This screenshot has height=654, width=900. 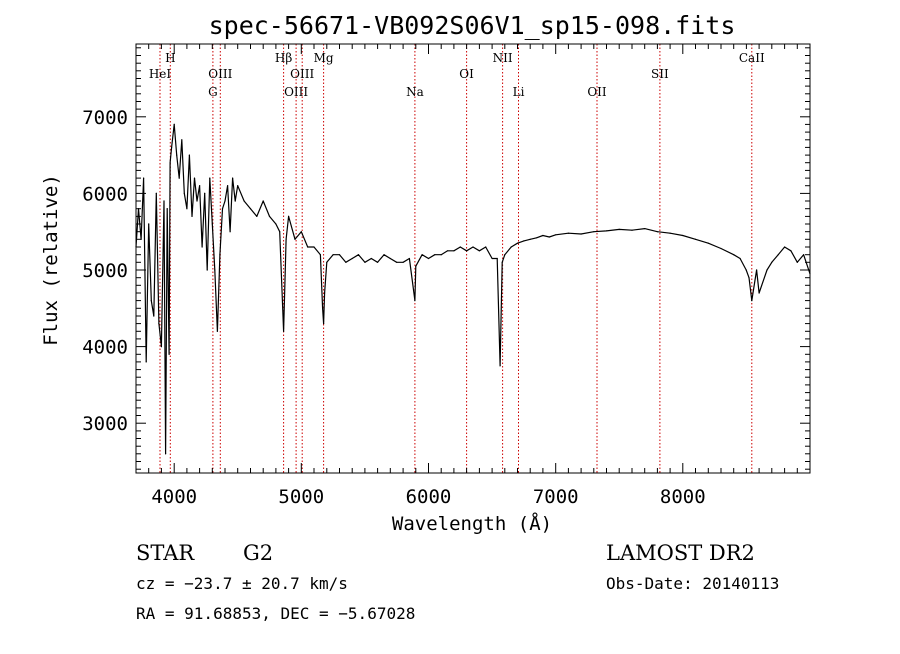 What do you see at coordinates (213, 92) in the screenshot?
I see `spectral-line-label: G` at bounding box center [213, 92].